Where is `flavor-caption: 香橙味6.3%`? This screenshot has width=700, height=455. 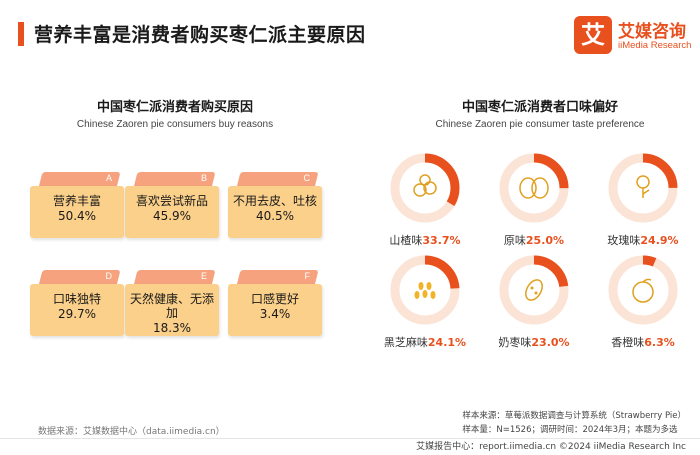 flavor-caption: 香橙味6.3% is located at coordinates (643, 342).